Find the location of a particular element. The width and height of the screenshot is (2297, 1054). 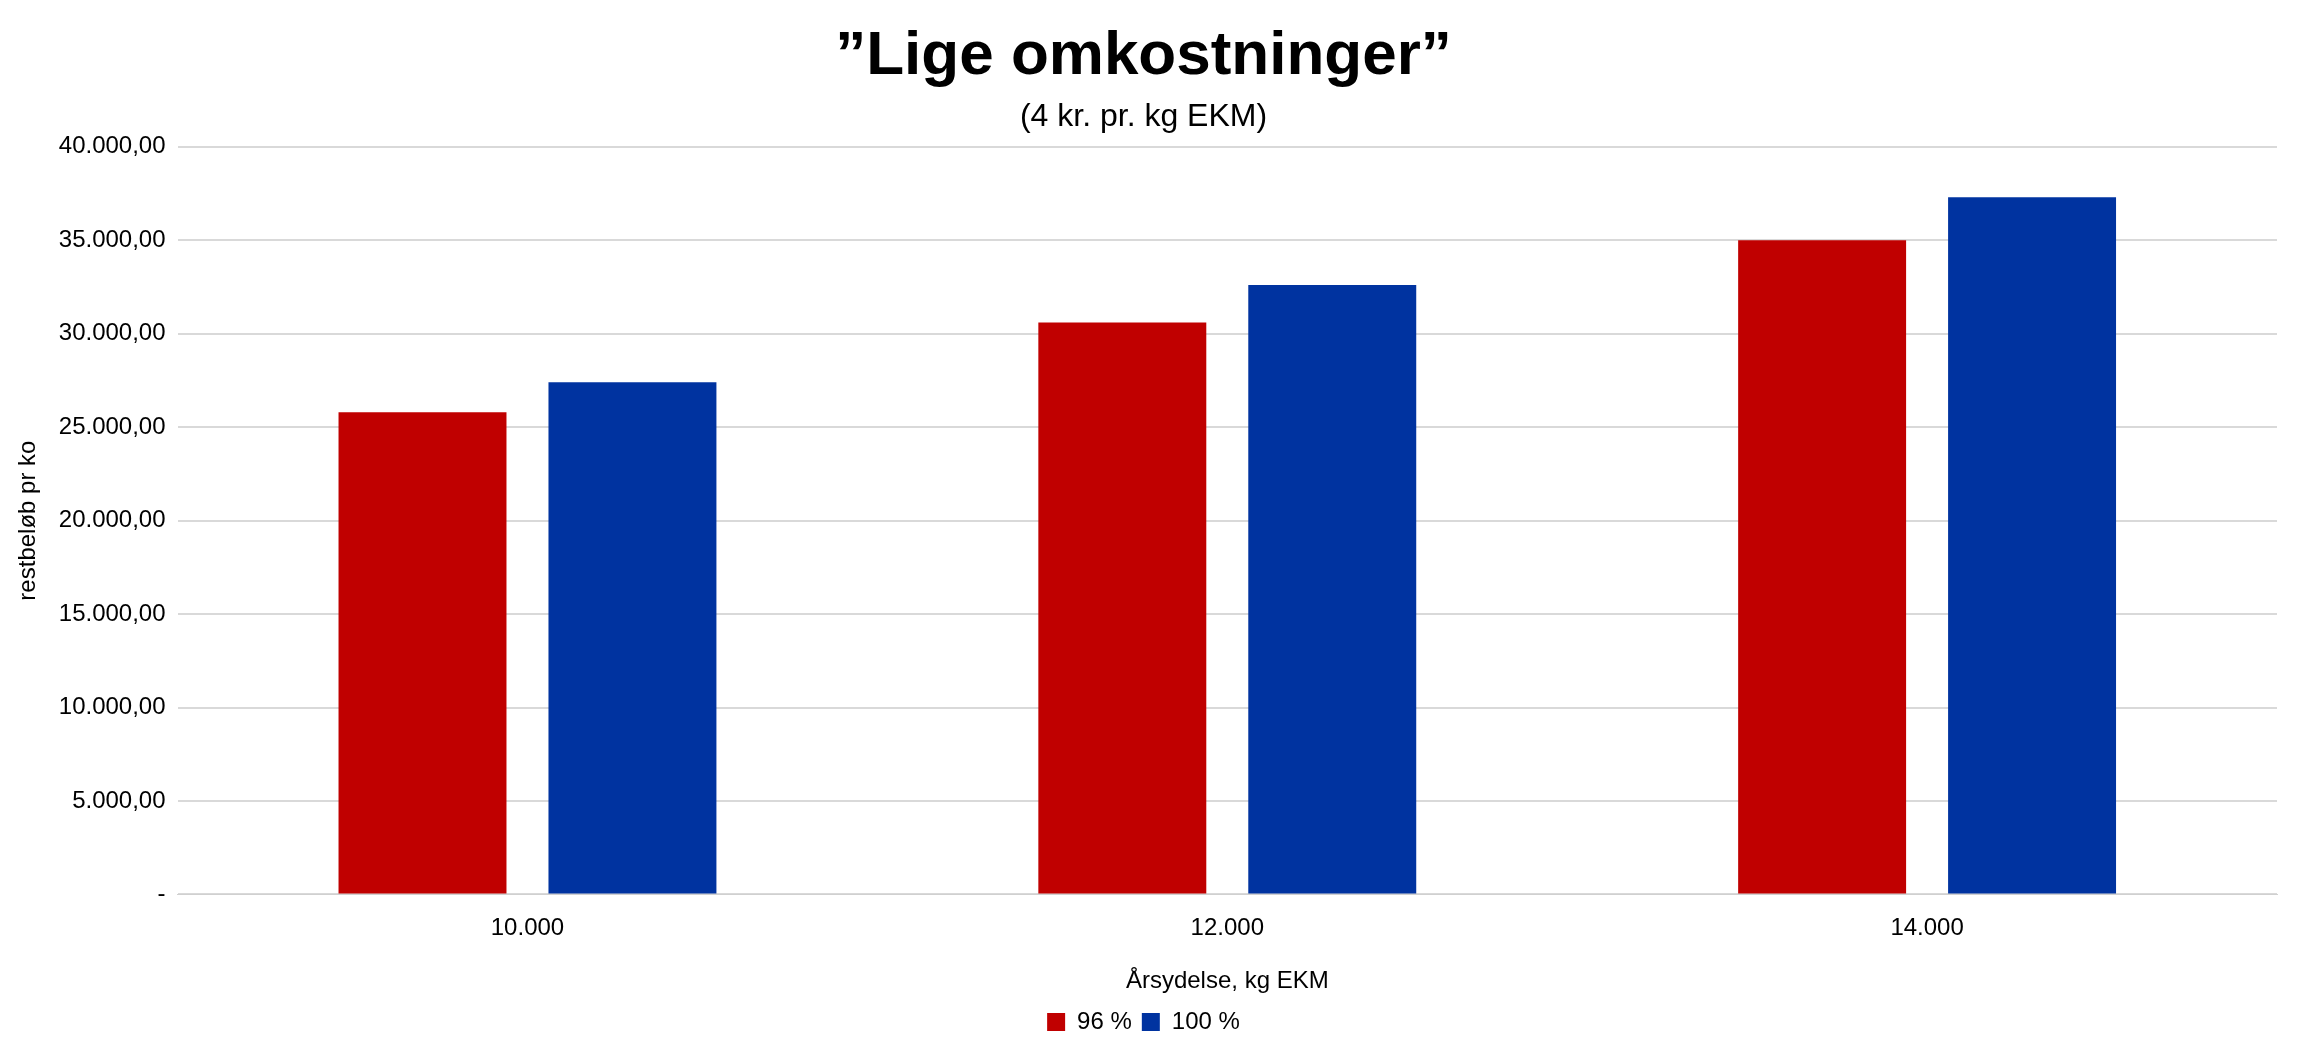

y-tick-label: - is located at coordinates (161, 893).